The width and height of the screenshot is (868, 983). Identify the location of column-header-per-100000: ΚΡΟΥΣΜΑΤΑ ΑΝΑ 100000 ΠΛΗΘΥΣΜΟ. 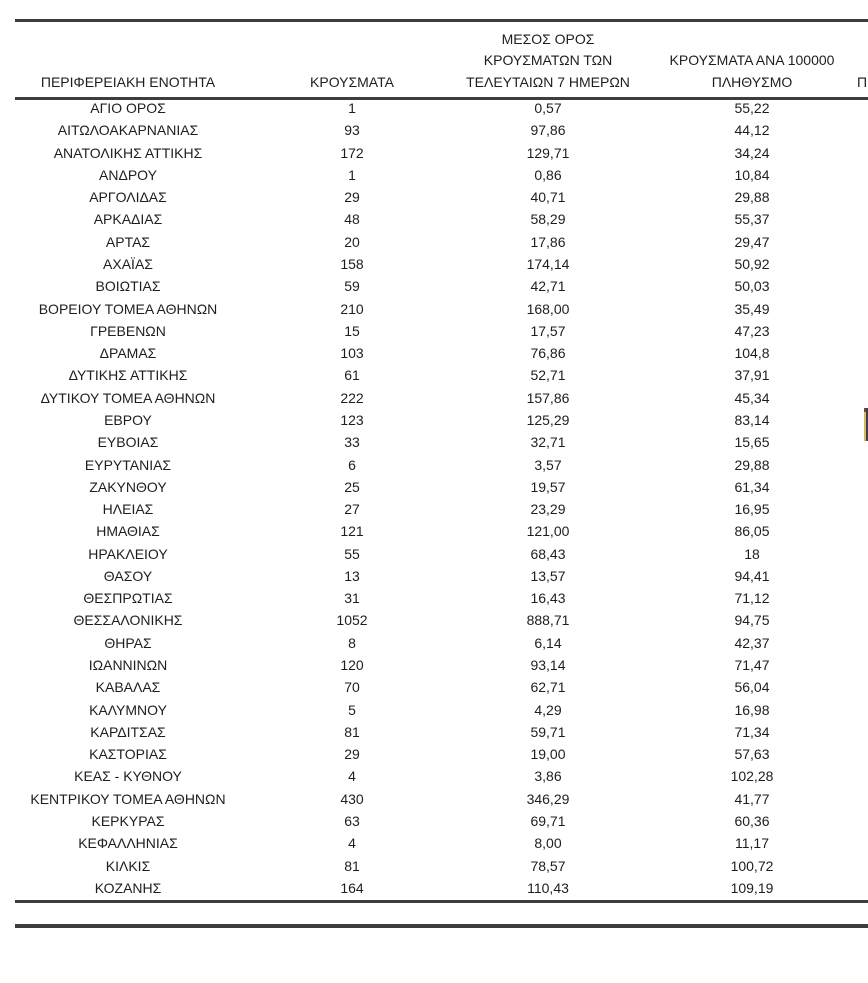
(752, 59).